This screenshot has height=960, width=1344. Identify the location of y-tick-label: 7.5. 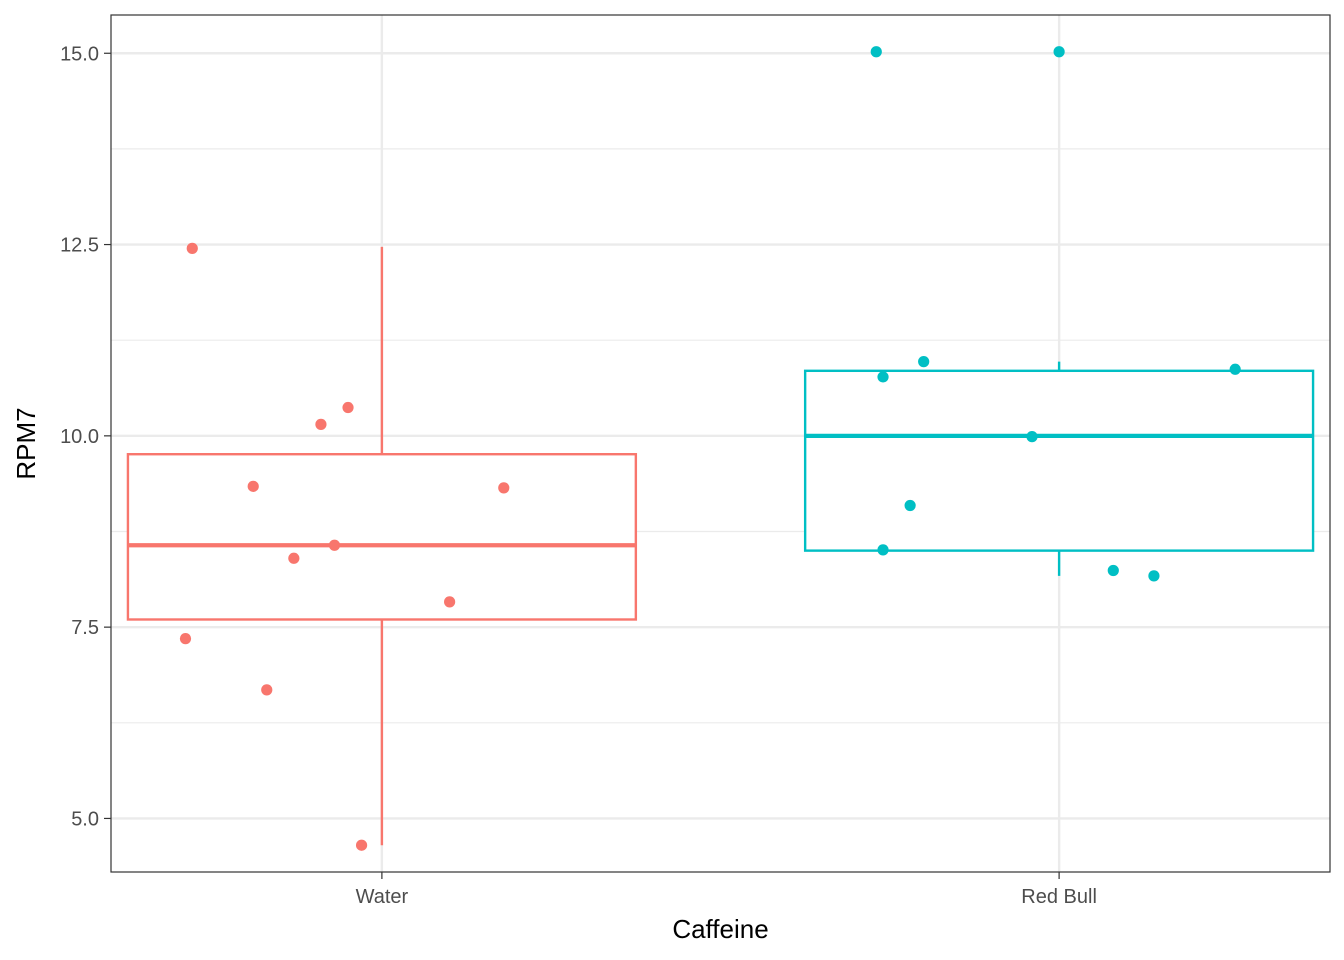
(85, 628).